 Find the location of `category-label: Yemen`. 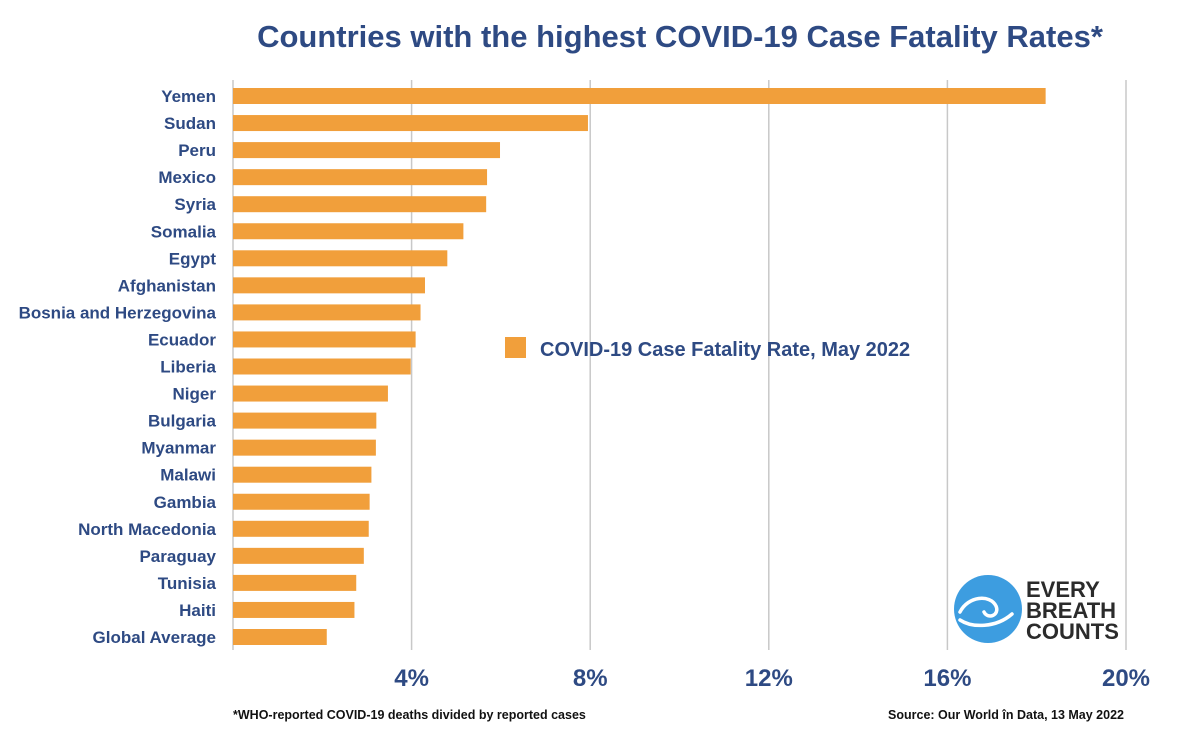

category-label: Yemen is located at coordinates (188, 96).